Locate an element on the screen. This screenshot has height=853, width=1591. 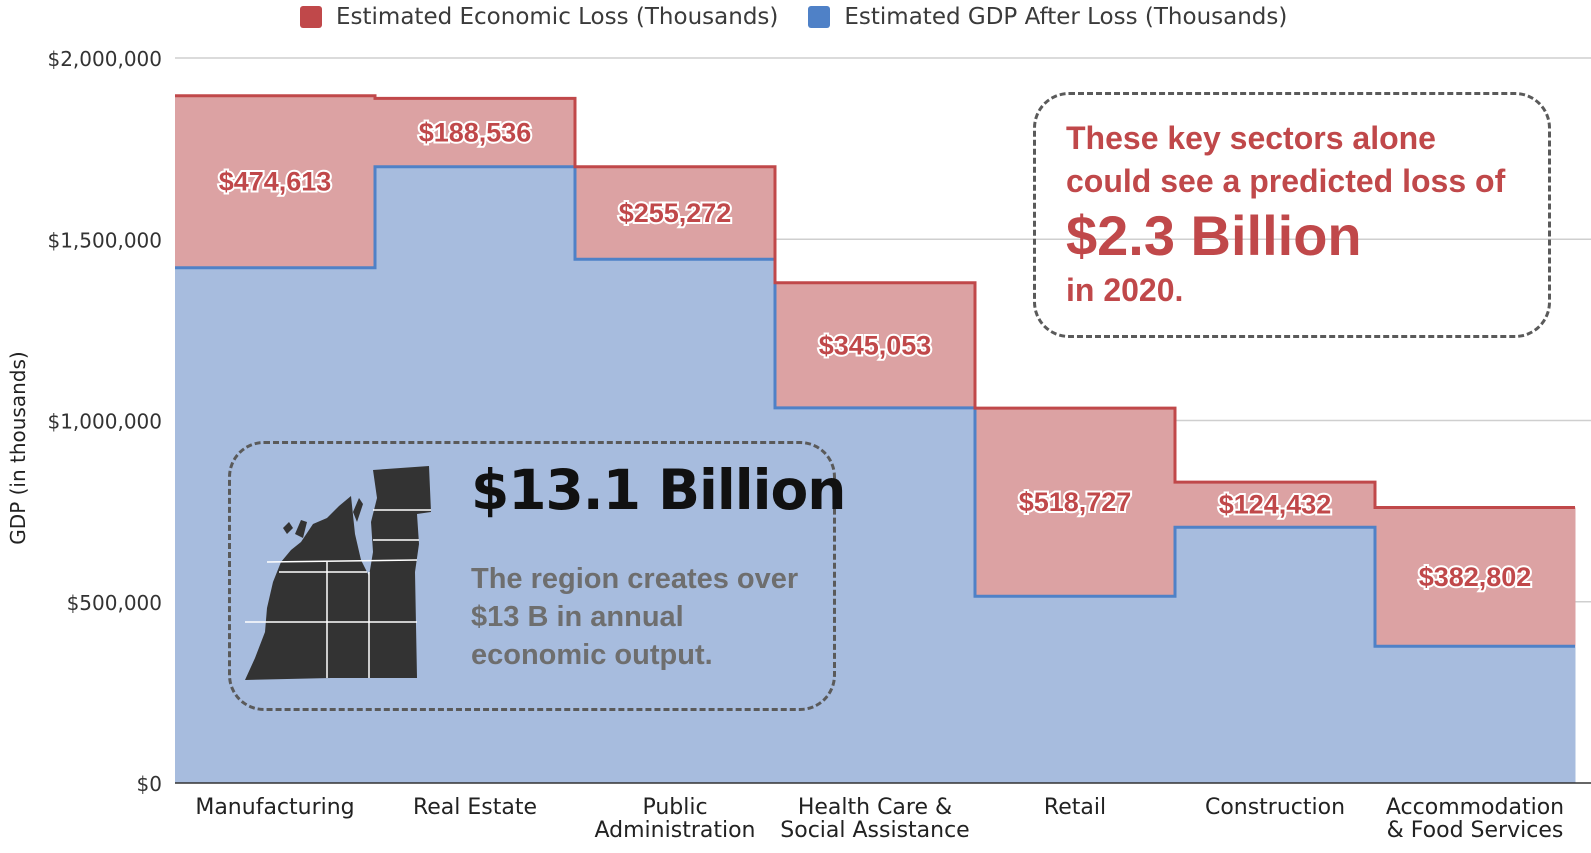
legend-swatch-loss is located at coordinates (311, 17).